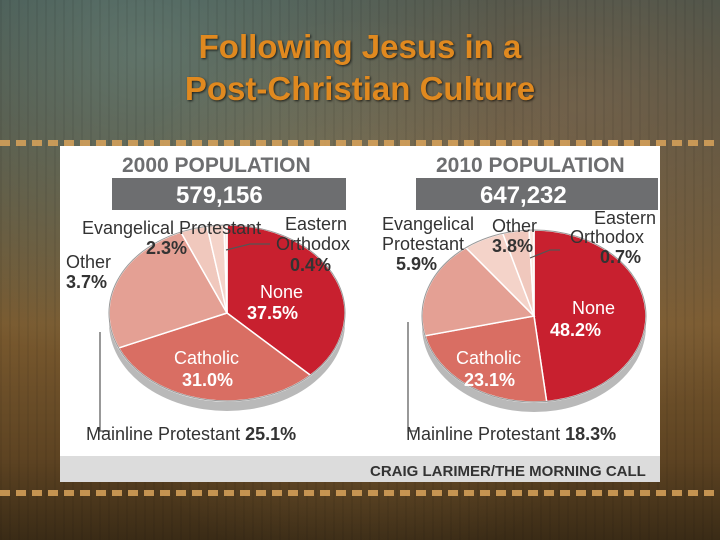 The width and height of the screenshot is (720, 540). What do you see at coordinates (575, 330) in the screenshot?
I see `value-2010-none: 48.2%` at bounding box center [575, 330].